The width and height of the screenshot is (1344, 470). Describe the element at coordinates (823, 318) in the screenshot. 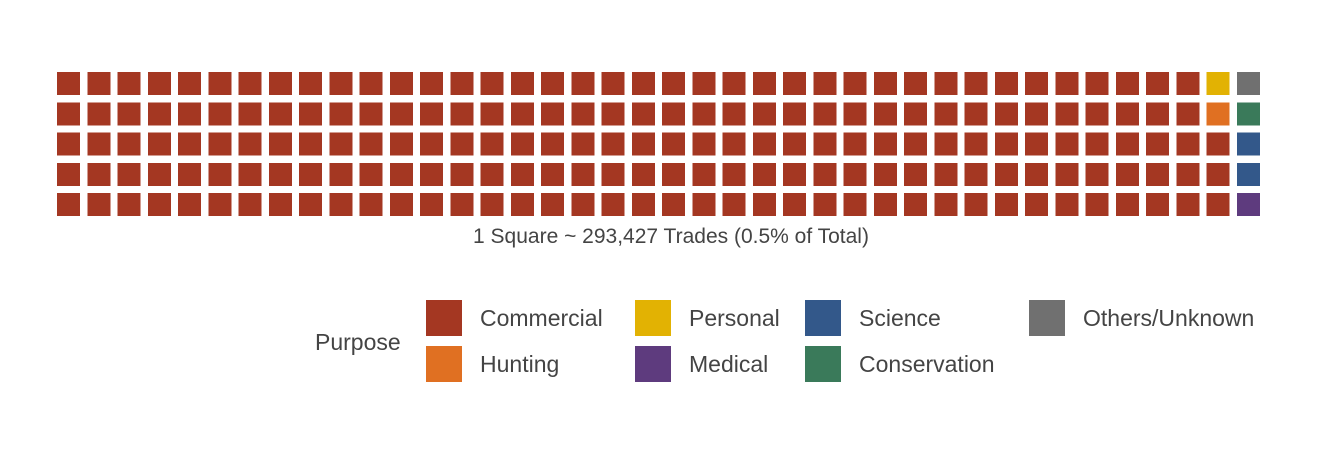

I see `legend-swatch-science` at that location.